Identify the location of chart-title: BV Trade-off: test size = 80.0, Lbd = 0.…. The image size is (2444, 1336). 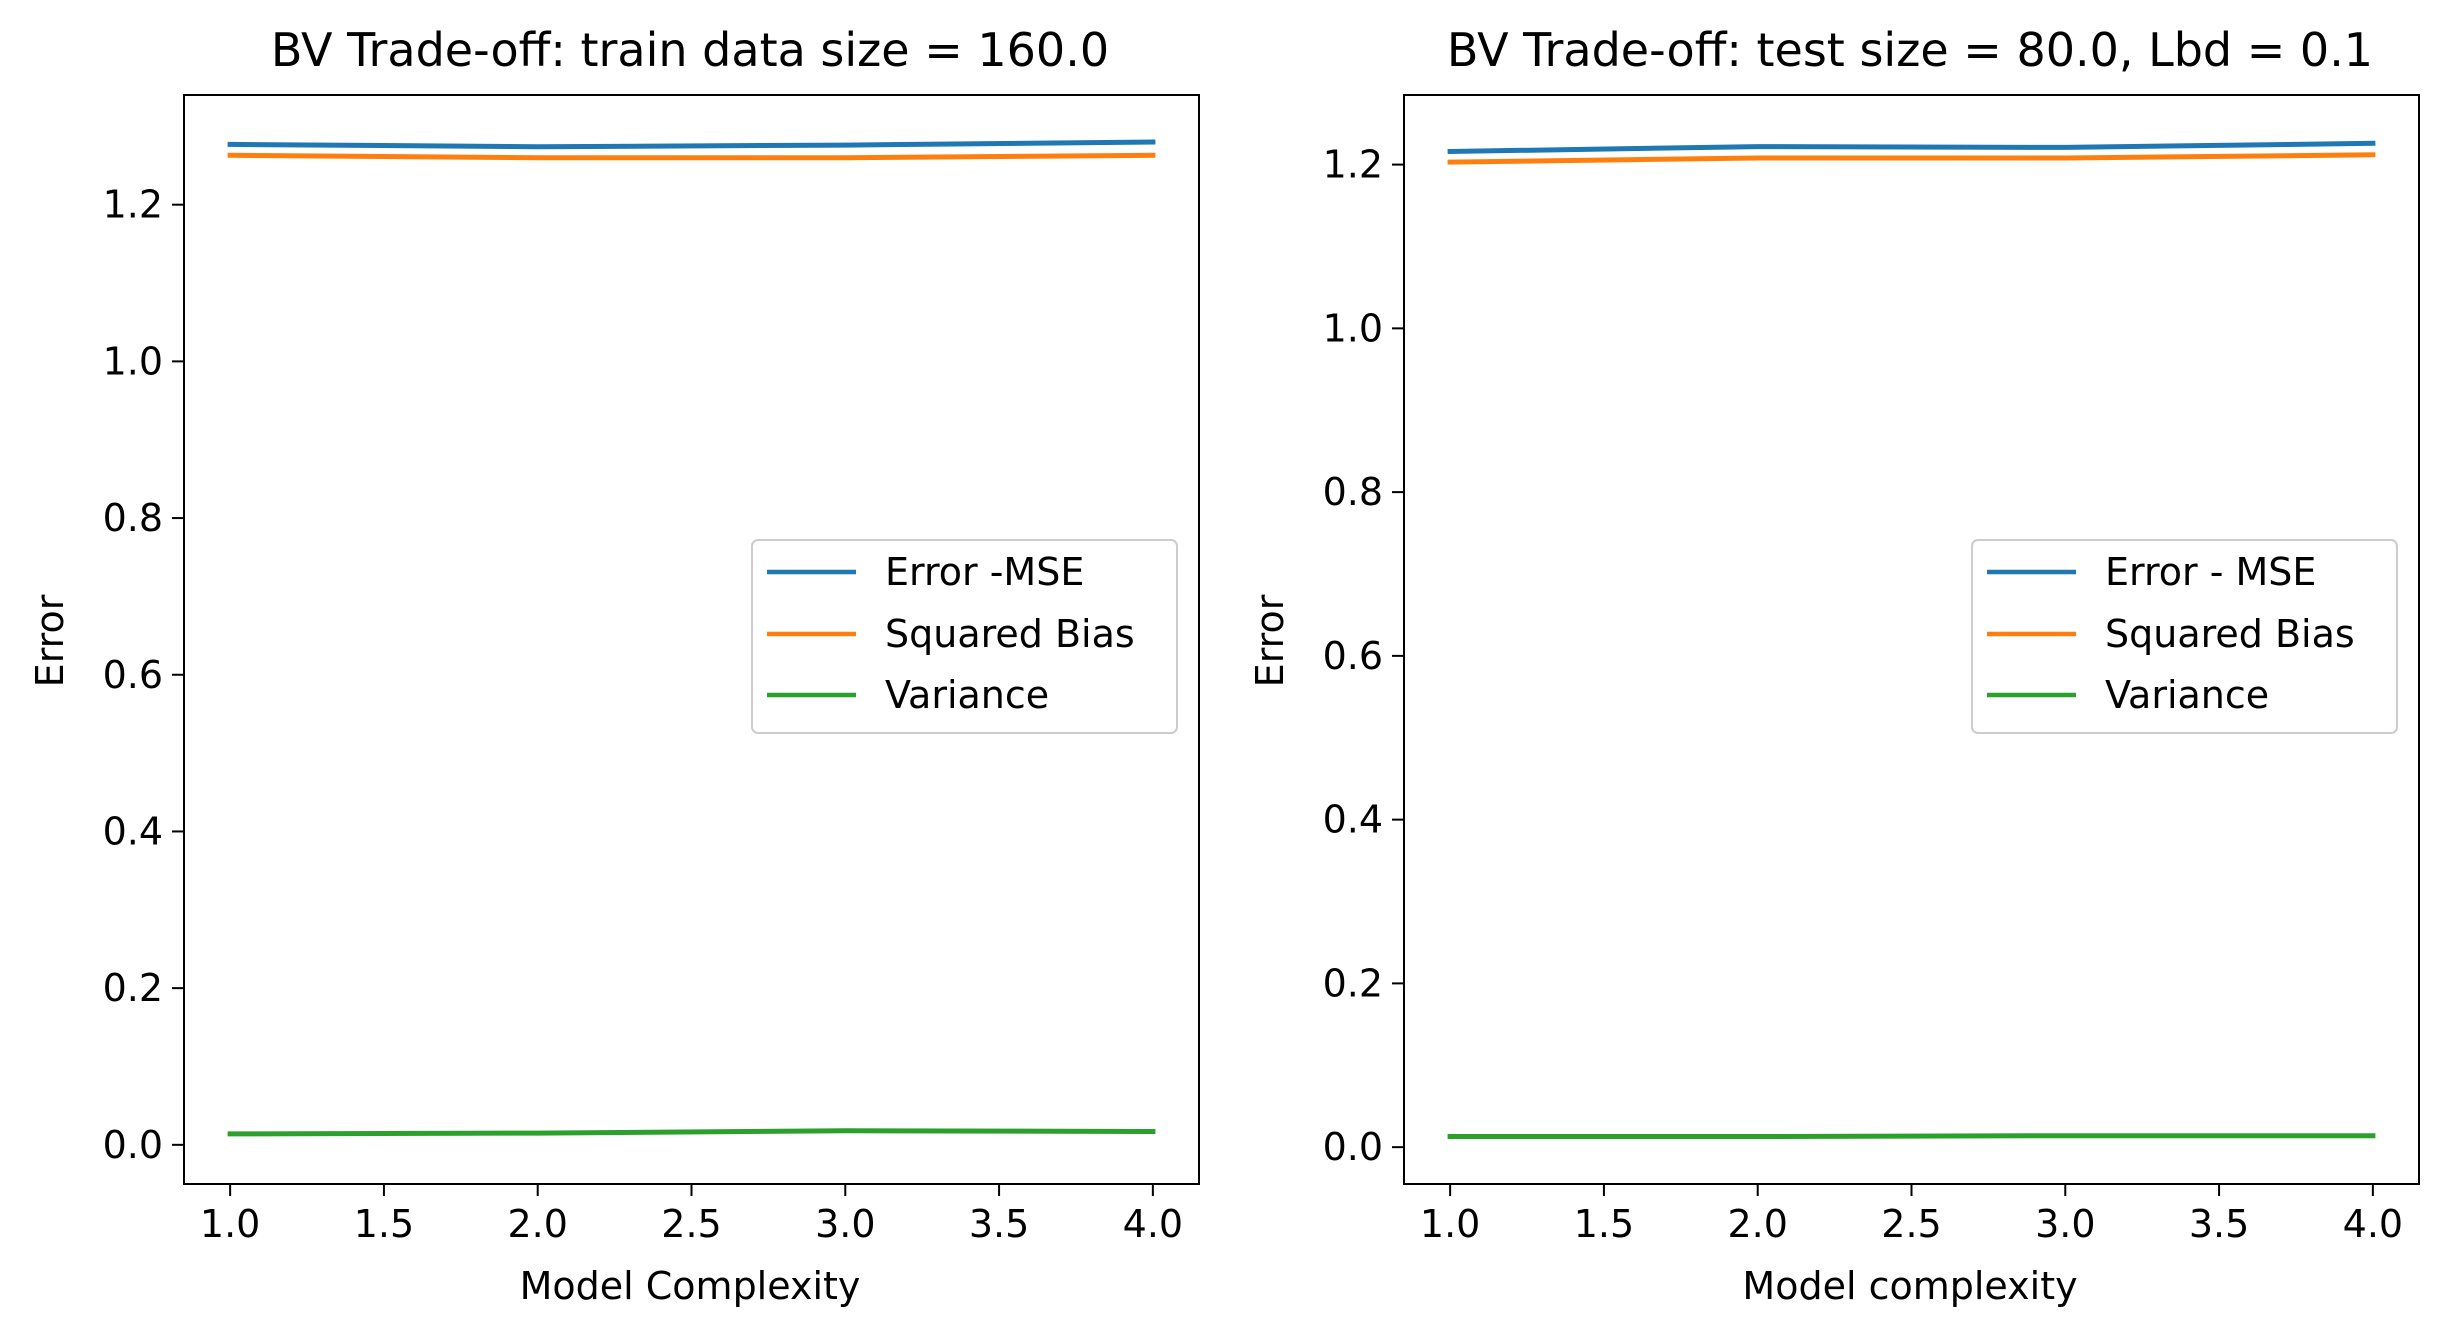
(1910, 50).